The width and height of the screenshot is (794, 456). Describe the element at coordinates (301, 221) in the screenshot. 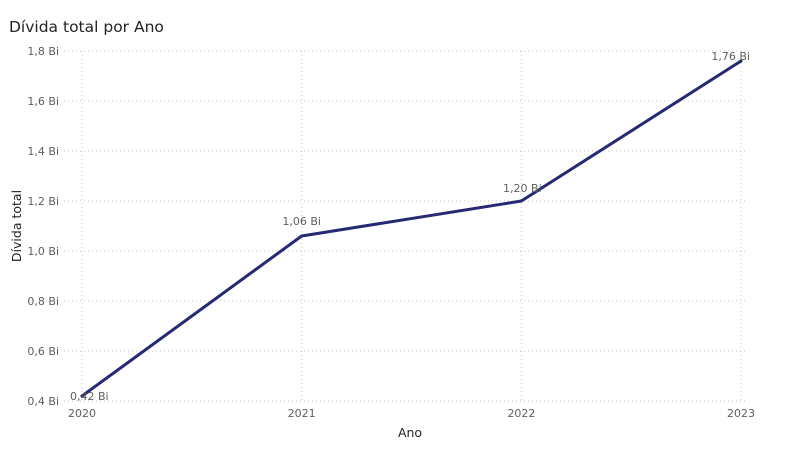

I see `data-label: 1,06 Bi` at that location.